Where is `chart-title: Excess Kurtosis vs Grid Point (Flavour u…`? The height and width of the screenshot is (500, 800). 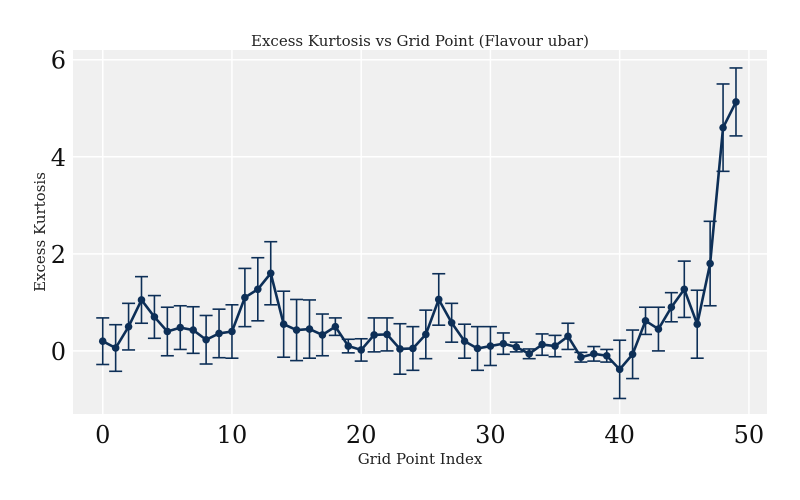
chart-title: Excess Kurtosis vs Grid Point (Flavour u… is located at coordinates (420, 41).